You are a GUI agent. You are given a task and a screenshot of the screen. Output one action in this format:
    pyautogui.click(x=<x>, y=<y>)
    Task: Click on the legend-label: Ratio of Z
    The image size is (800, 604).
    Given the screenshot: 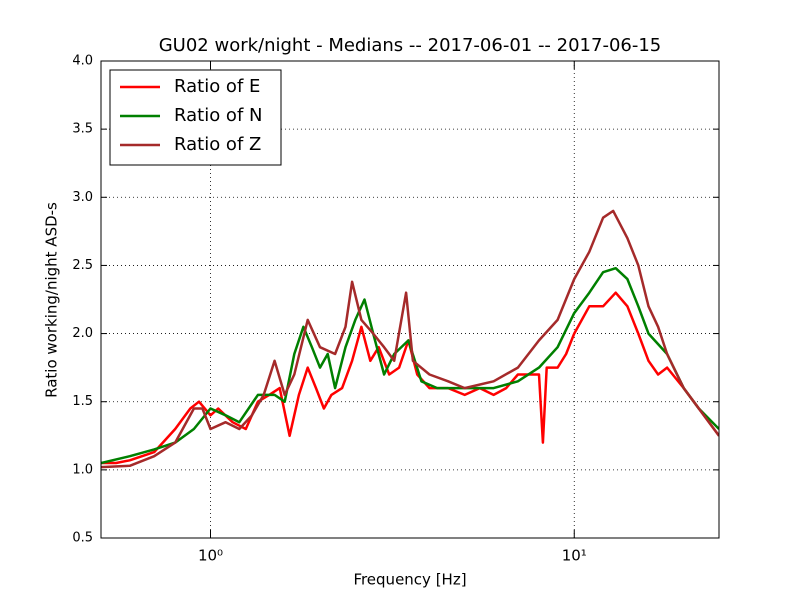 What is the action you would take?
    pyautogui.click(x=217, y=144)
    